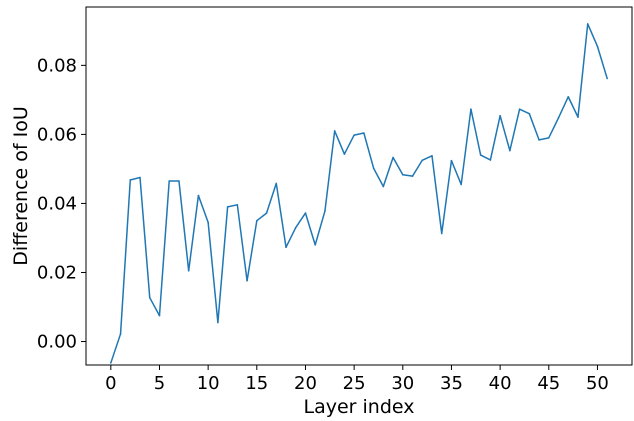 The height and width of the screenshot is (421, 634). I want to click on x-tick-label: 5, so click(159, 383).